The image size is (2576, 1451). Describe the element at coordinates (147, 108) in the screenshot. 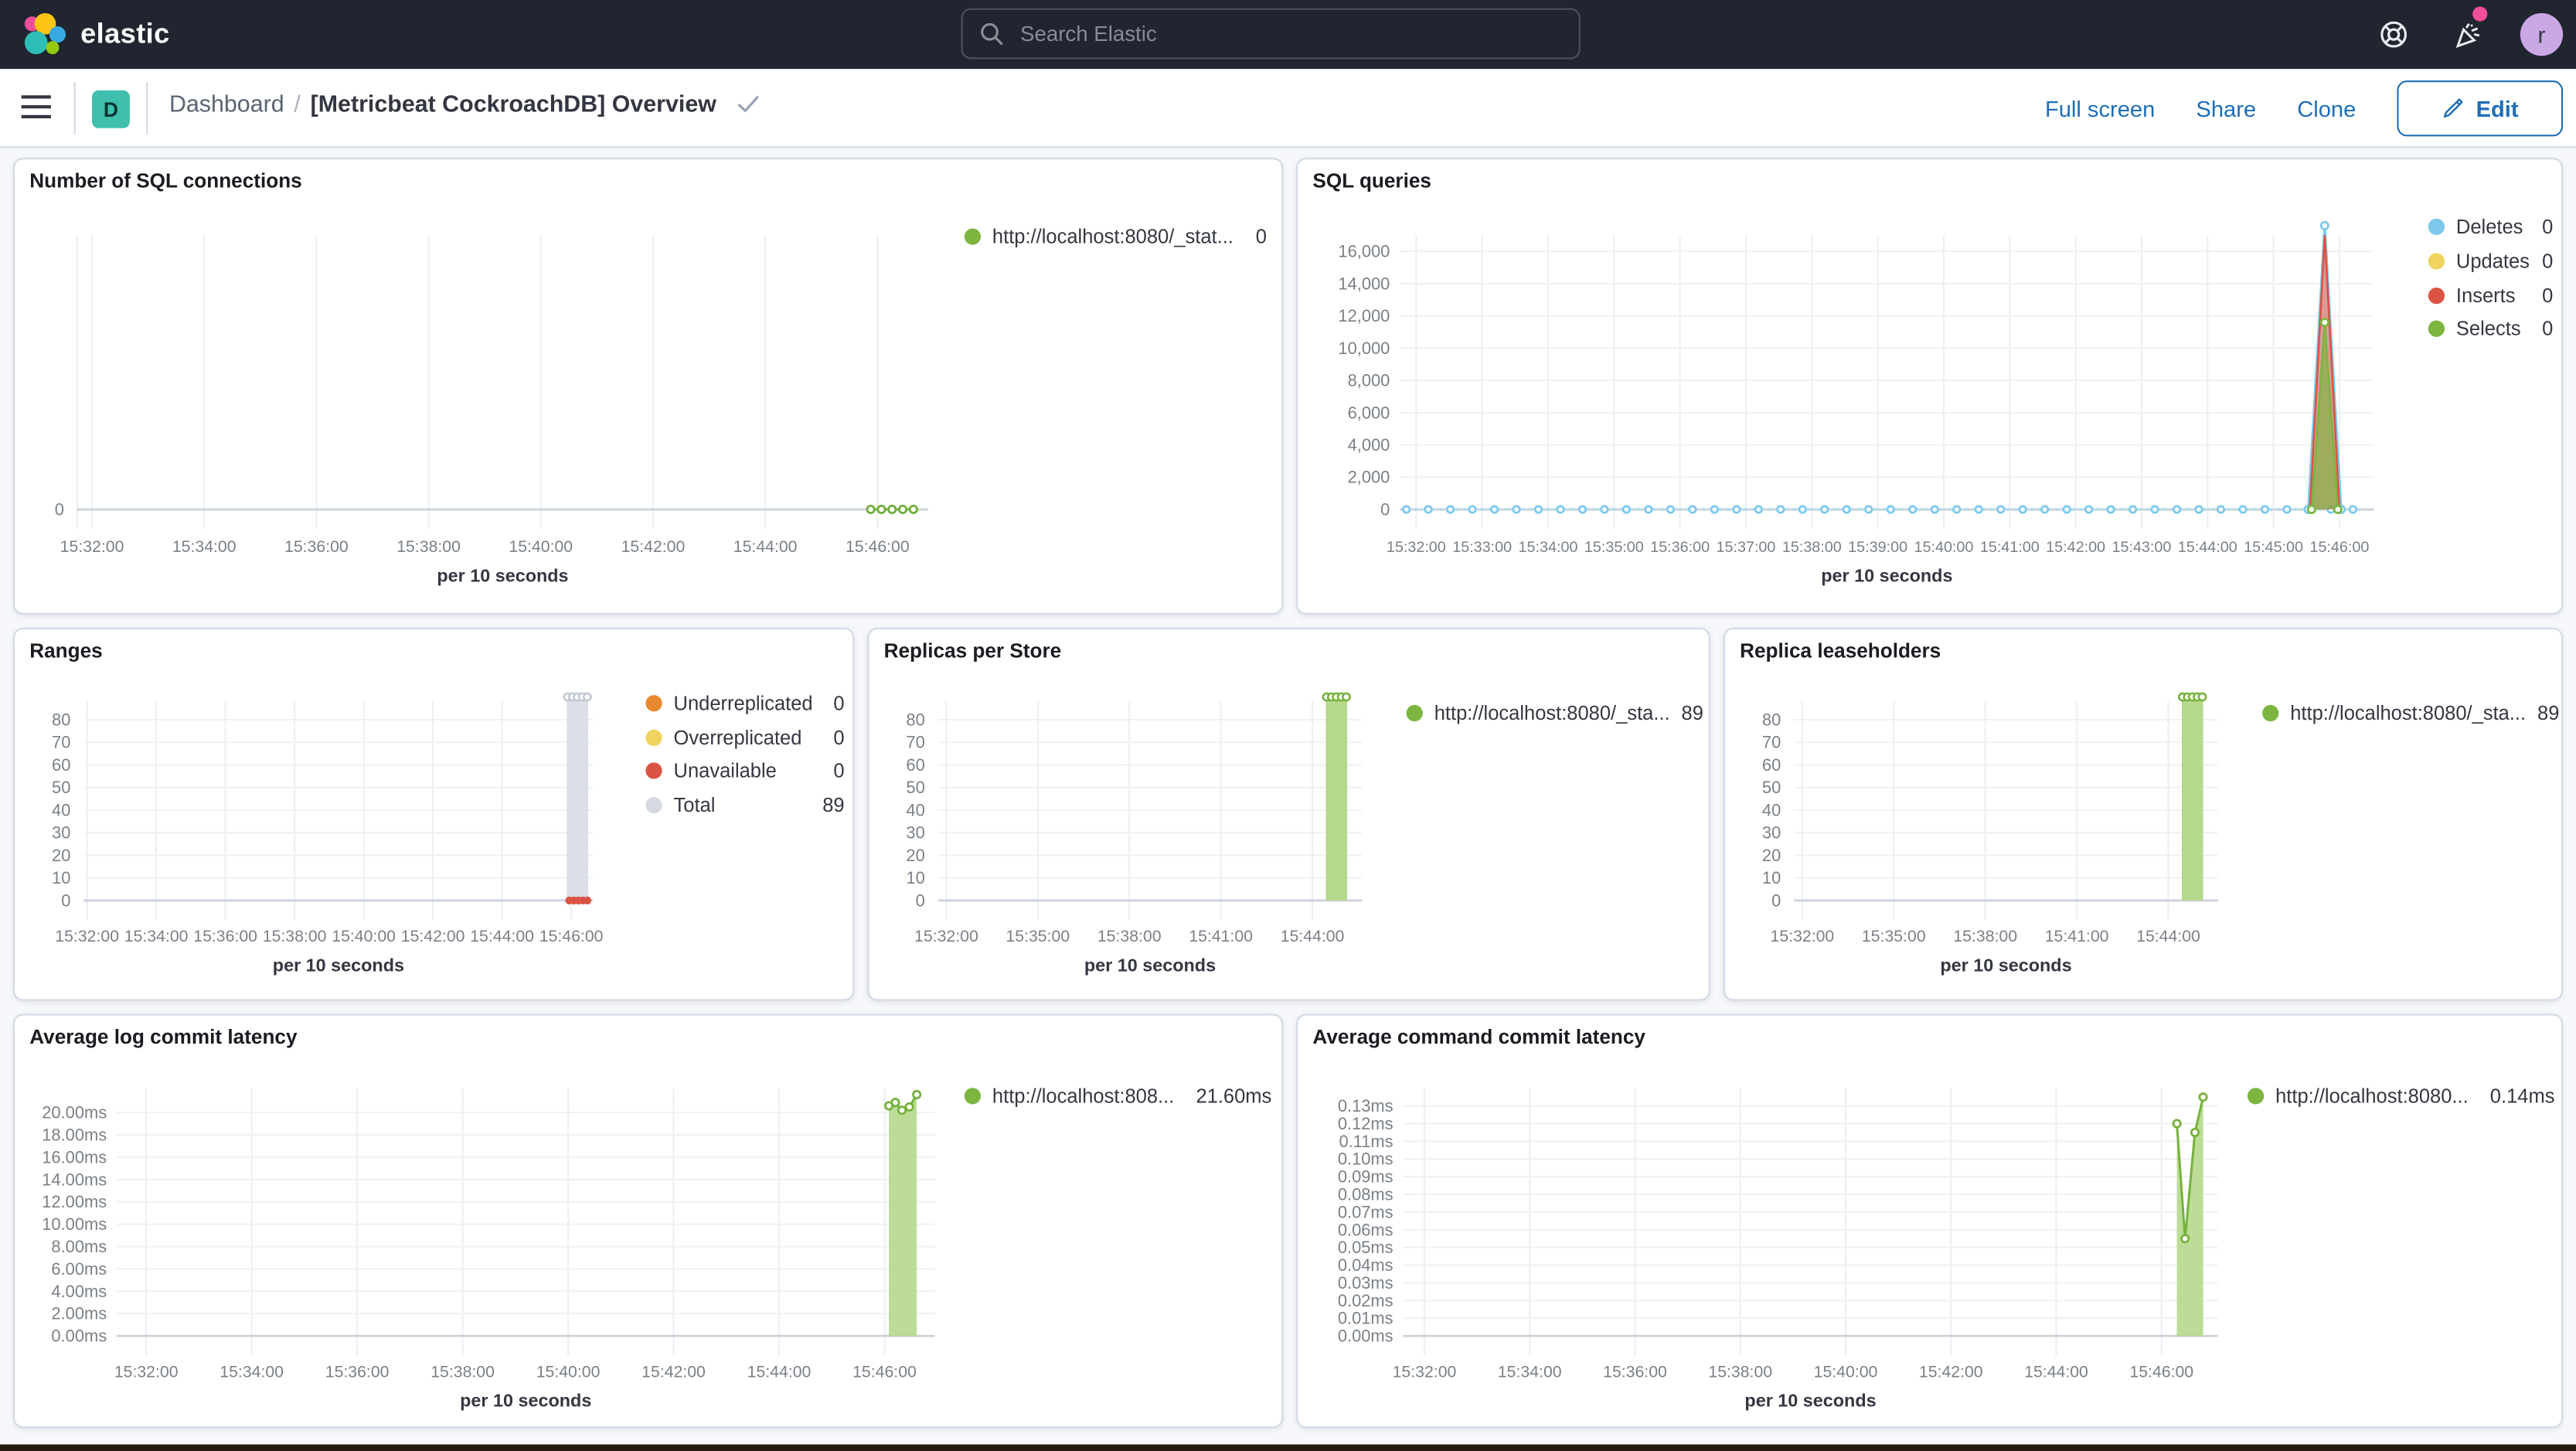

I see `divider` at that location.